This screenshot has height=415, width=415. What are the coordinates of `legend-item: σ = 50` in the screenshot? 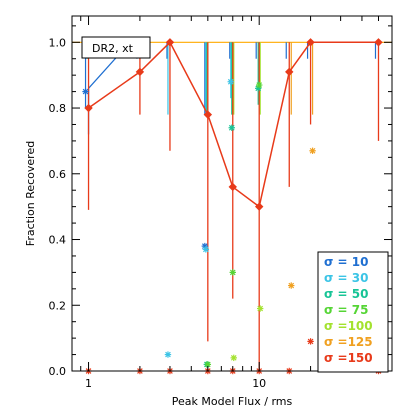 It's located at (346, 294).